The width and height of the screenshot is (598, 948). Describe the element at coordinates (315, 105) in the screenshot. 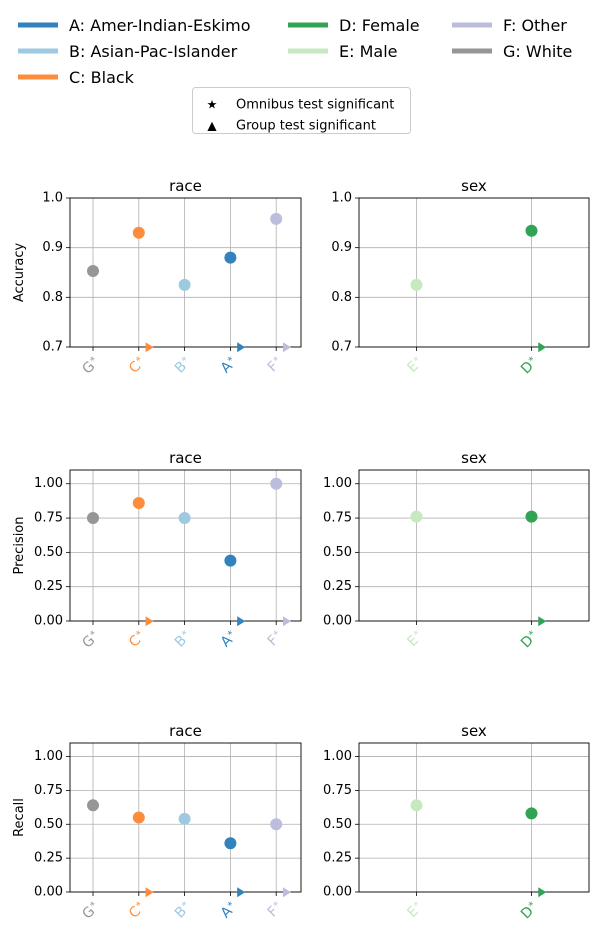

I see `symbol-label-0: Omnibus test significant` at that location.